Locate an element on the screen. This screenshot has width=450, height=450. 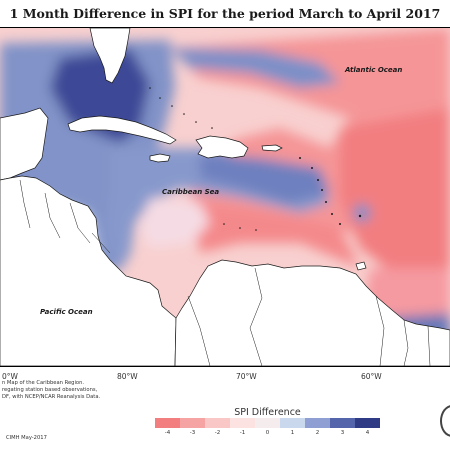
land-south-america is located at coordinates (312, 312).